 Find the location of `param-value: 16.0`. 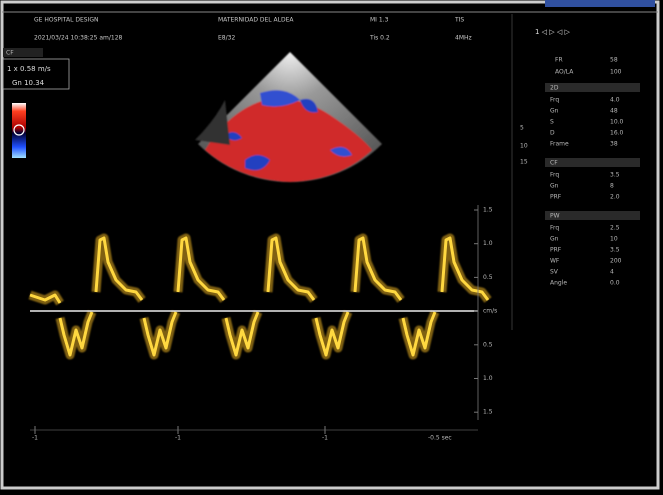

param-value: 16.0 is located at coordinates (617, 133).